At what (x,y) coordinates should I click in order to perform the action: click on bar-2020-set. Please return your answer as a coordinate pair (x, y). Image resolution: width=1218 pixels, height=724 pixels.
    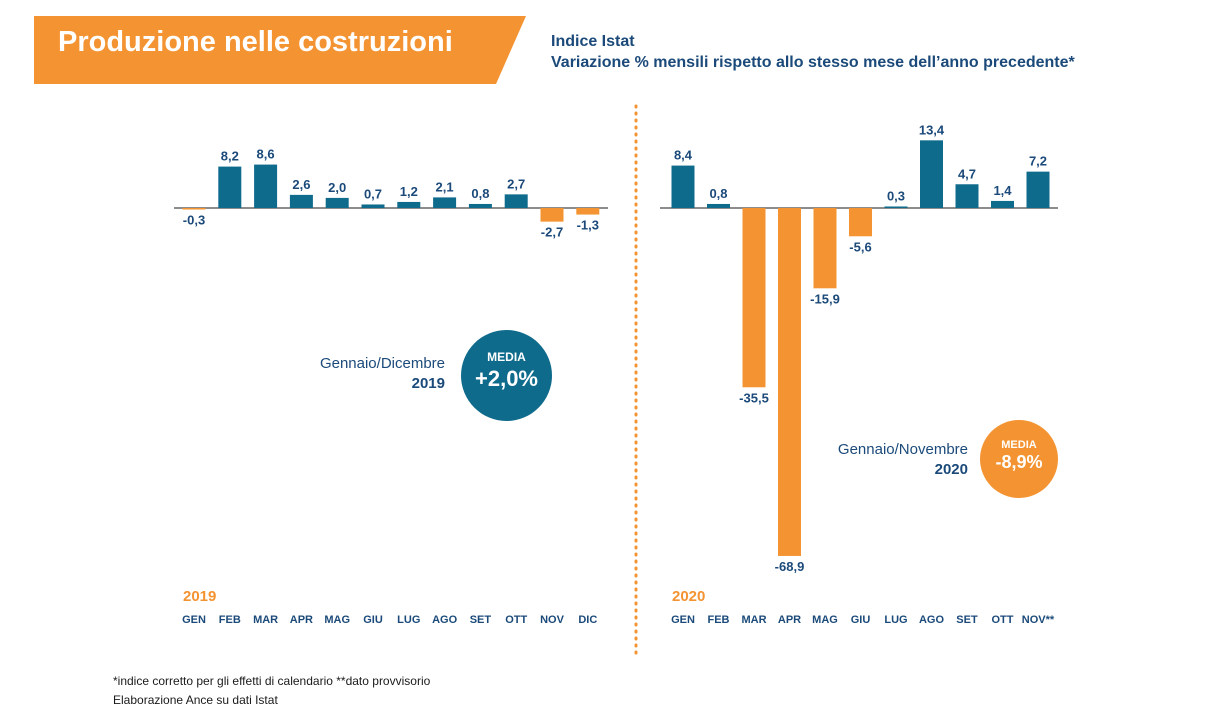
    Looking at the image, I should click on (967, 196).